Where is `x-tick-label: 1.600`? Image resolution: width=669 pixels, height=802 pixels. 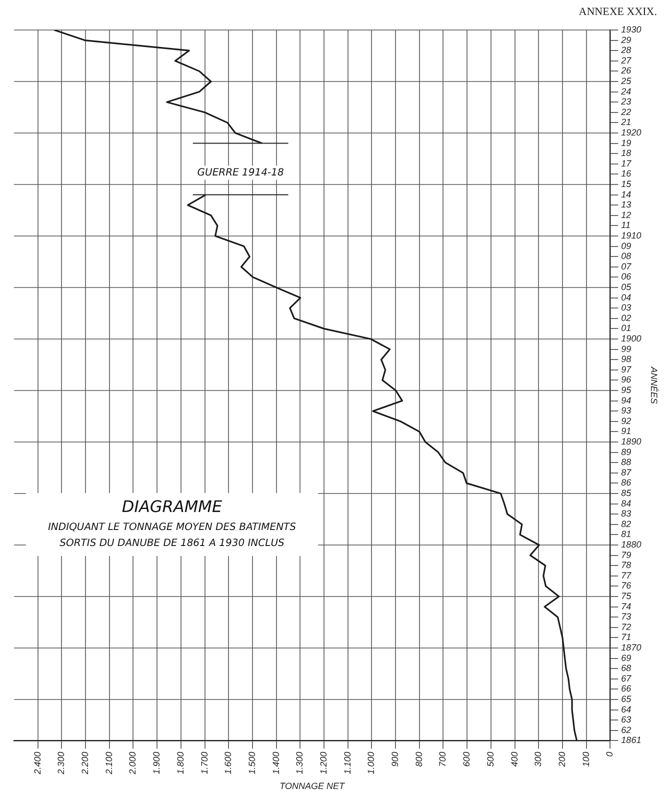
x-tick-label: 1.600 is located at coordinates (228, 763).